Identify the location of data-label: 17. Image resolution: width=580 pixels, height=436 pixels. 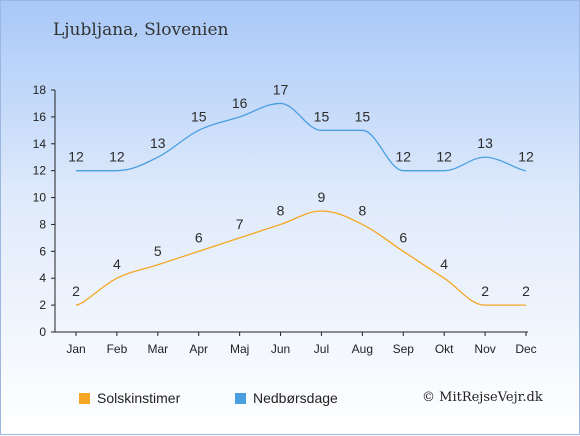
(281, 89).